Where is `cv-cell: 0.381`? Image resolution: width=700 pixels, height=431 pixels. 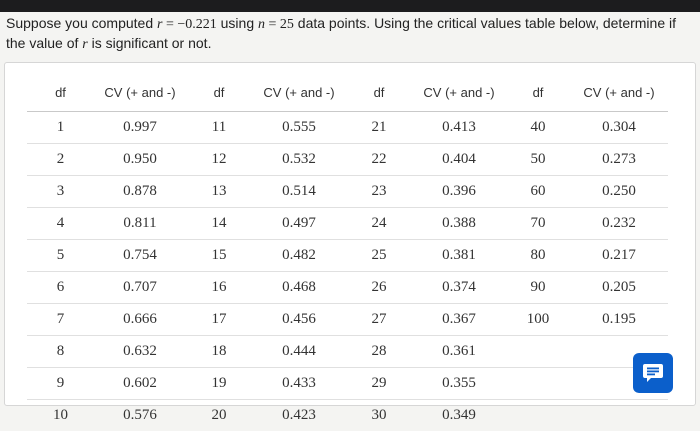 cv-cell: 0.381 is located at coordinates (459, 256).